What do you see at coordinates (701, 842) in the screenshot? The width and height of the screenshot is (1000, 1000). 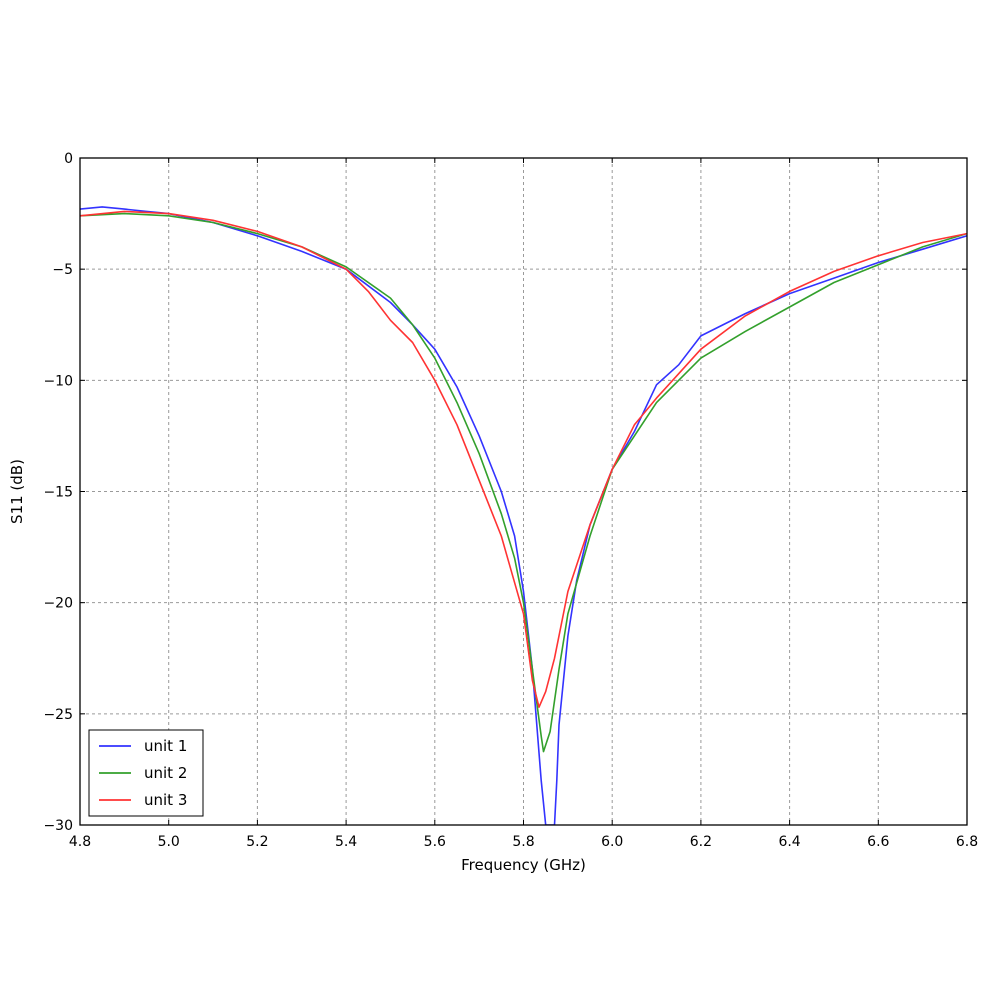 I see `x-tick-label: 6.2` at bounding box center [701, 842].